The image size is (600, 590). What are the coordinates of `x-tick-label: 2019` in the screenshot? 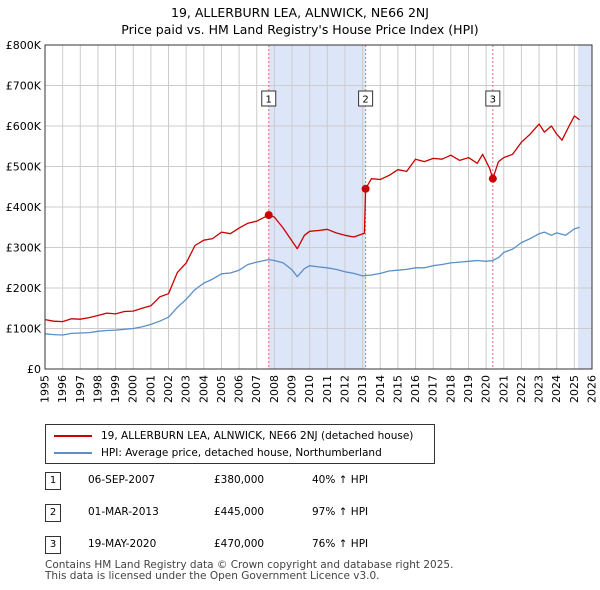 It's located at (468, 389).